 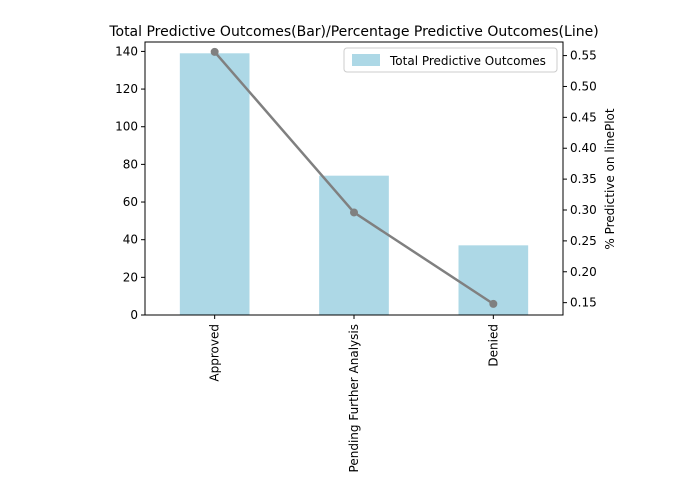 I want to click on left-y-axis: 0 20 40 60 80 100 120 140, so click(x=130, y=183).